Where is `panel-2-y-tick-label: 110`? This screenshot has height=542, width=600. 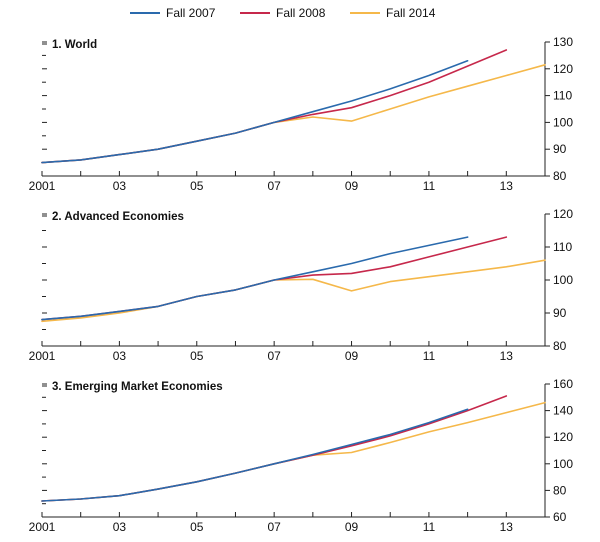 panel-2-y-tick-label: 110 is located at coordinates (562, 247).